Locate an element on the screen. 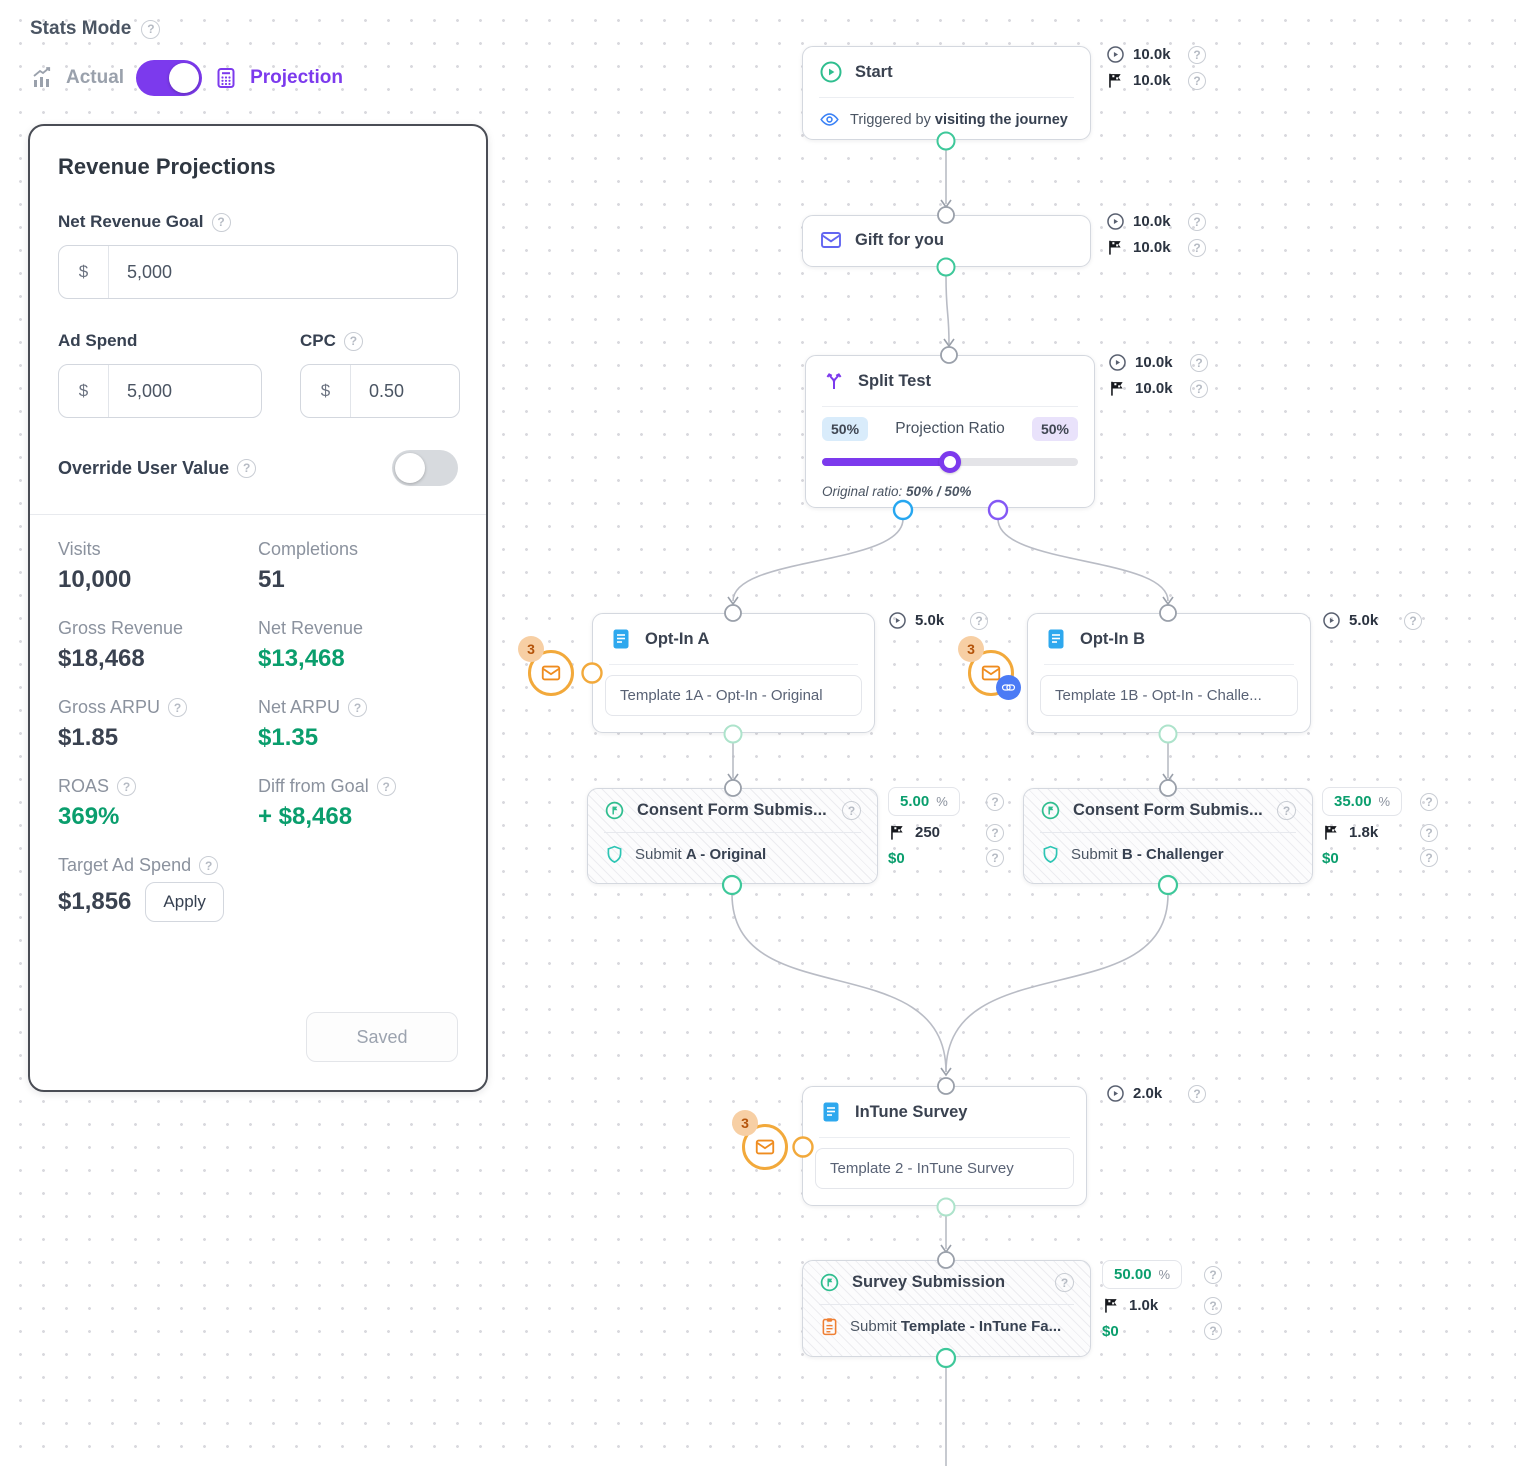 This screenshot has width=1516, height=1466. node-title: Opt-In B is located at coordinates (1113, 638).